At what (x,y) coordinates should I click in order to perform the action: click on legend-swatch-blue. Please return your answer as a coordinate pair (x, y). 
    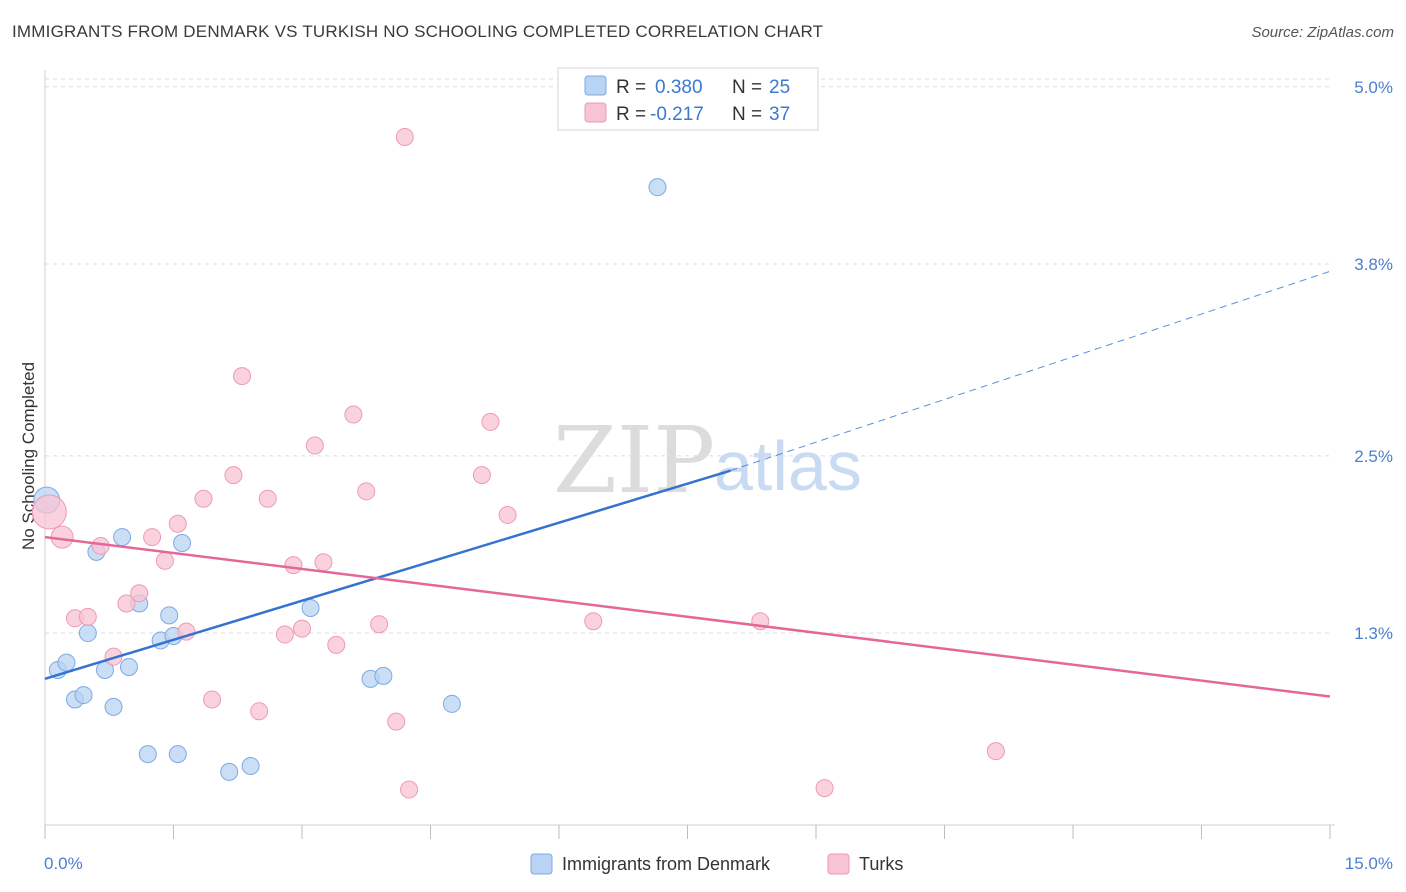
    Looking at the image, I should click on (595, 85).